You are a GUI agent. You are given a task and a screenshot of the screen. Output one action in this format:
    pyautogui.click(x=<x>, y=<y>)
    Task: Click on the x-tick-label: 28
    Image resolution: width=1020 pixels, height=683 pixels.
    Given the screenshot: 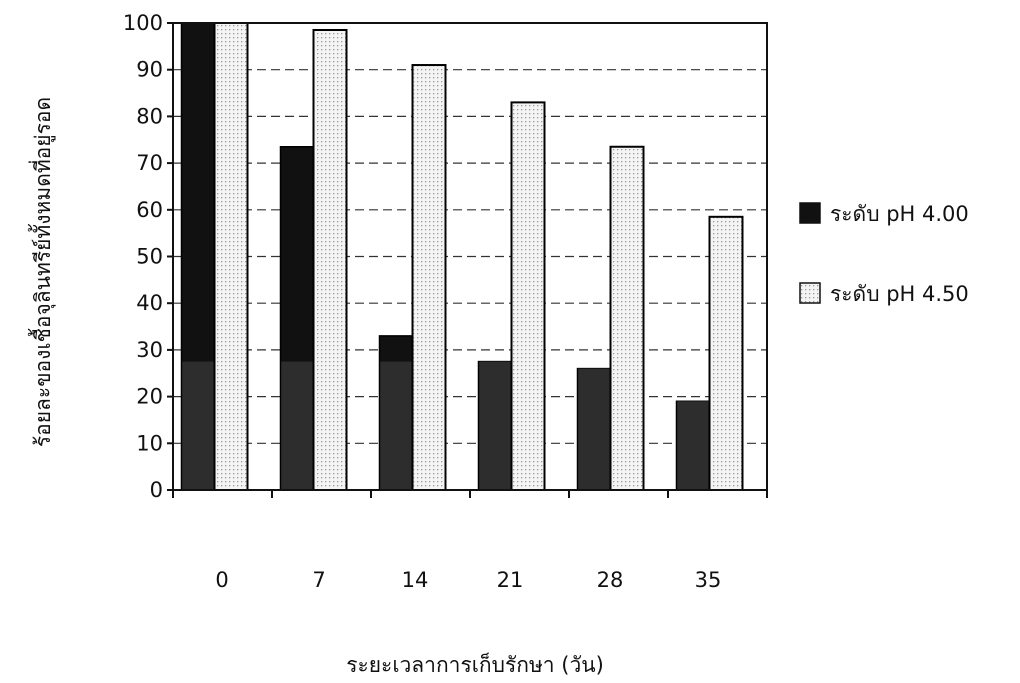 What is the action you would take?
    pyautogui.click(x=610, y=580)
    